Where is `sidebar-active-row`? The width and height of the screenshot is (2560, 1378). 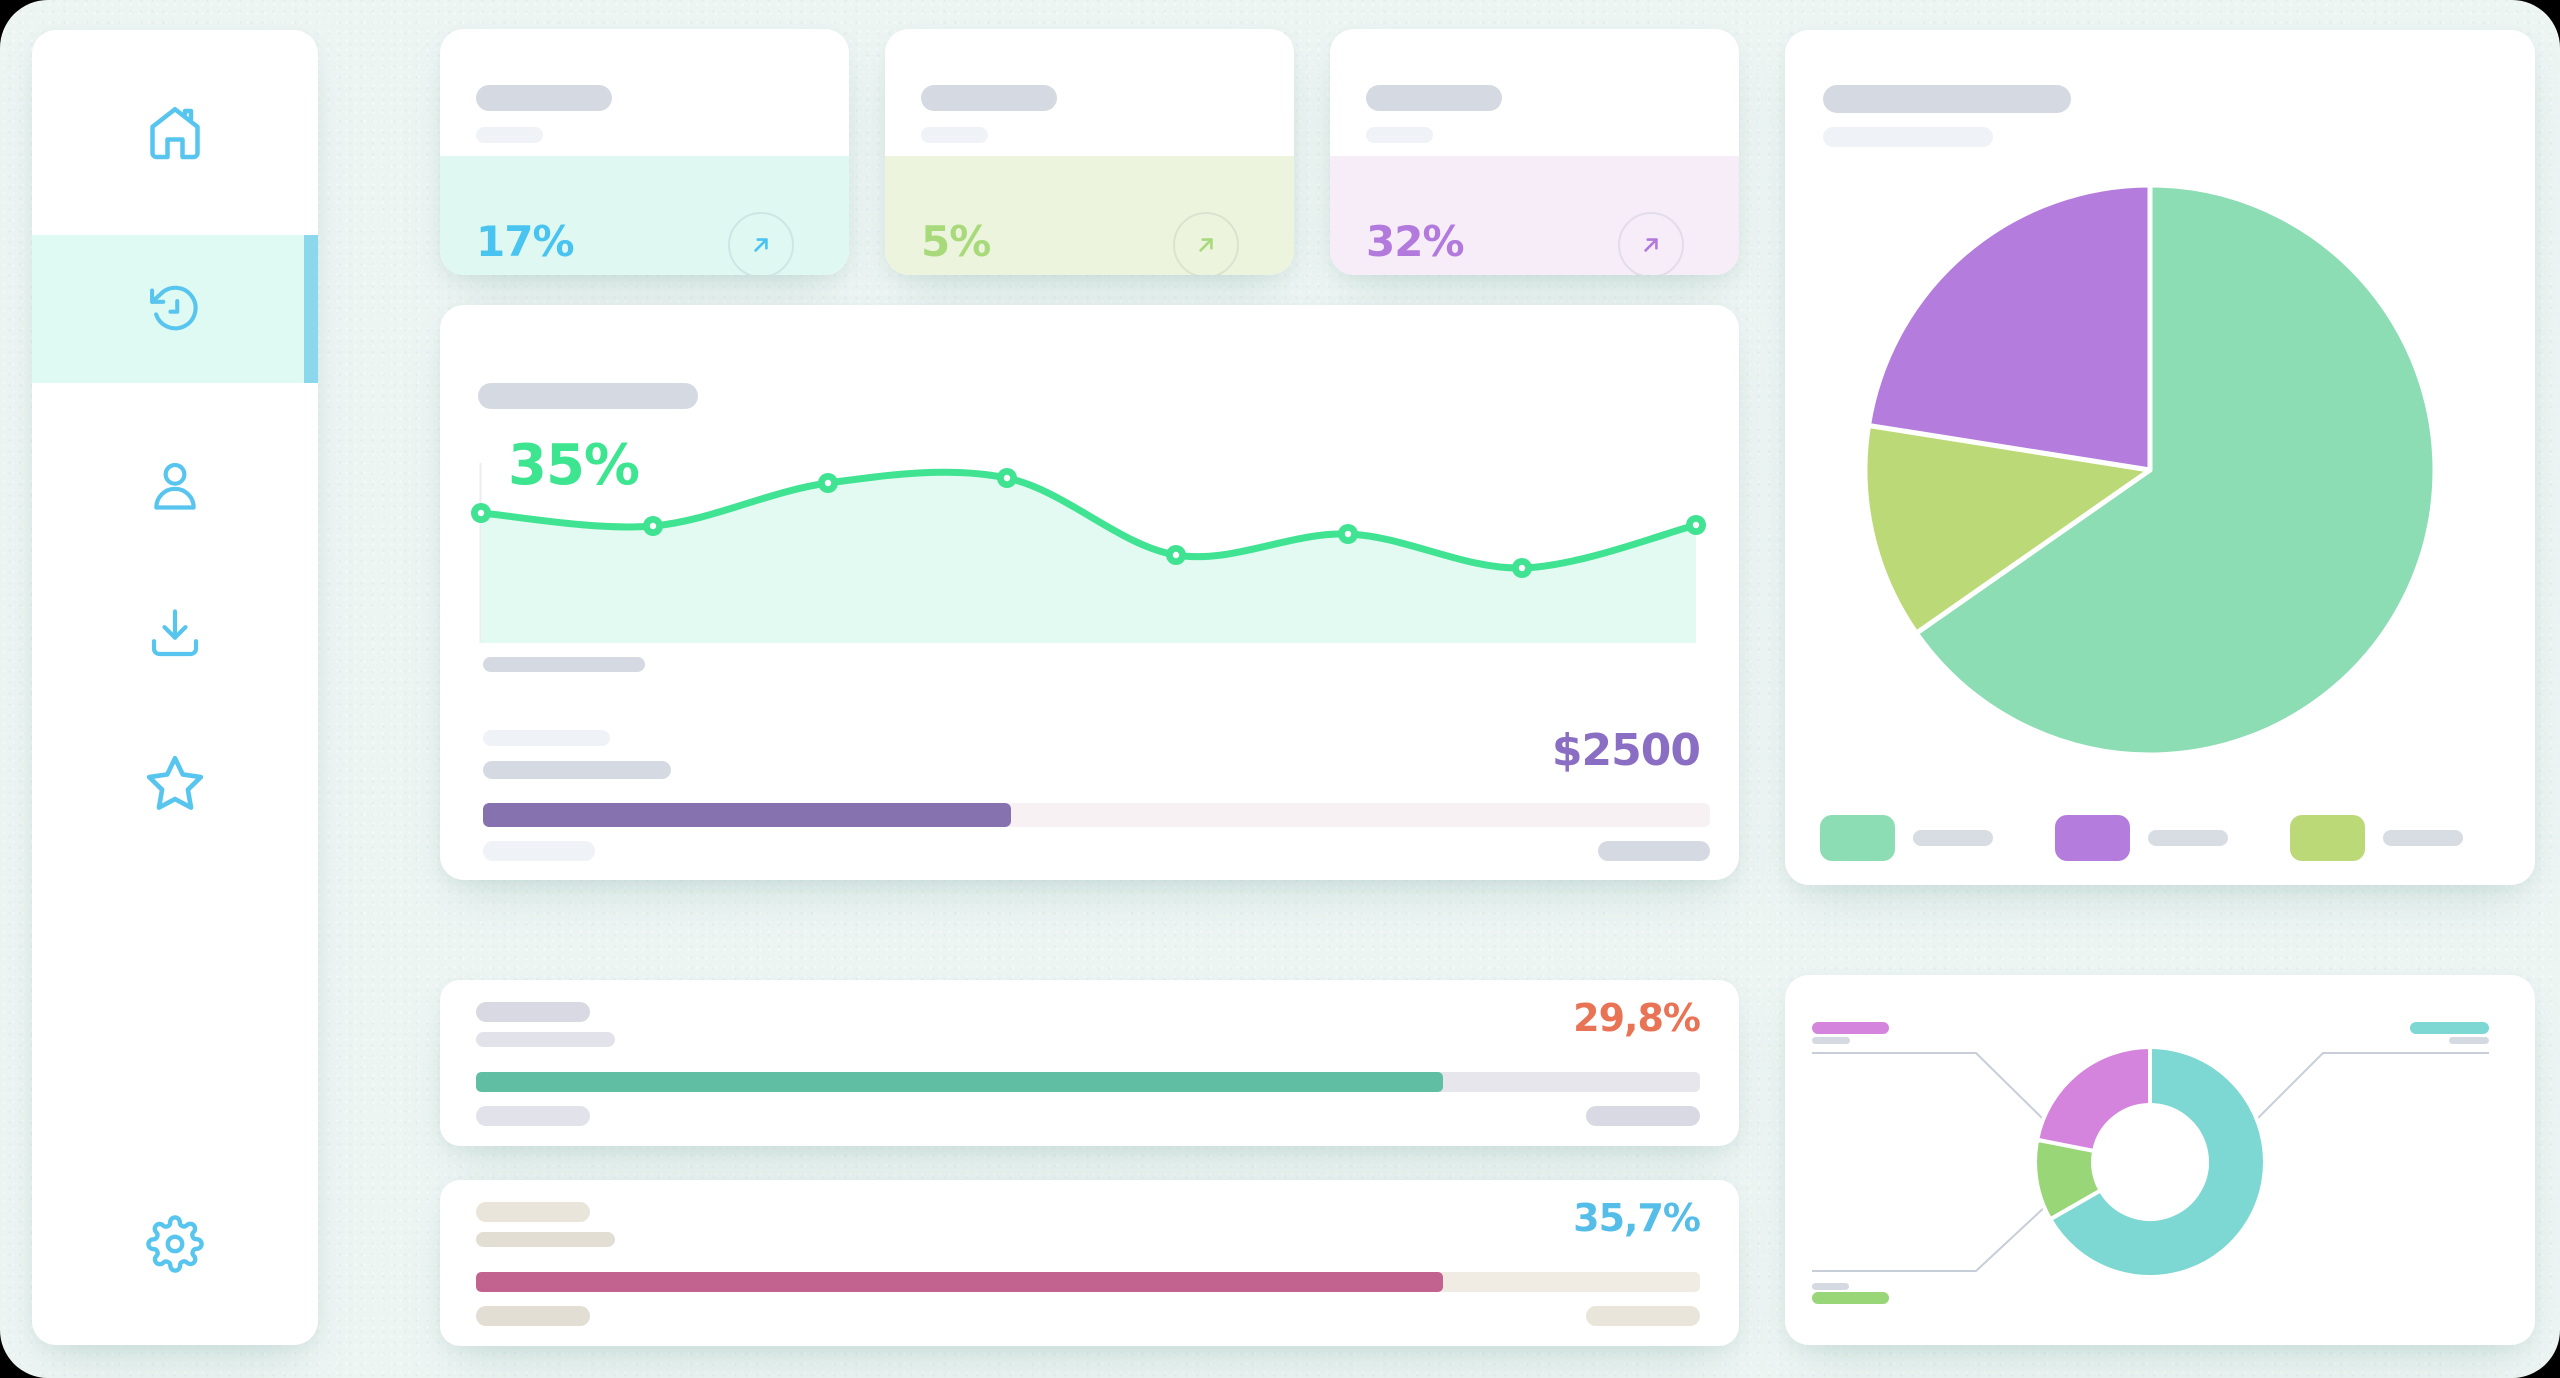 sidebar-active-row is located at coordinates (175, 309).